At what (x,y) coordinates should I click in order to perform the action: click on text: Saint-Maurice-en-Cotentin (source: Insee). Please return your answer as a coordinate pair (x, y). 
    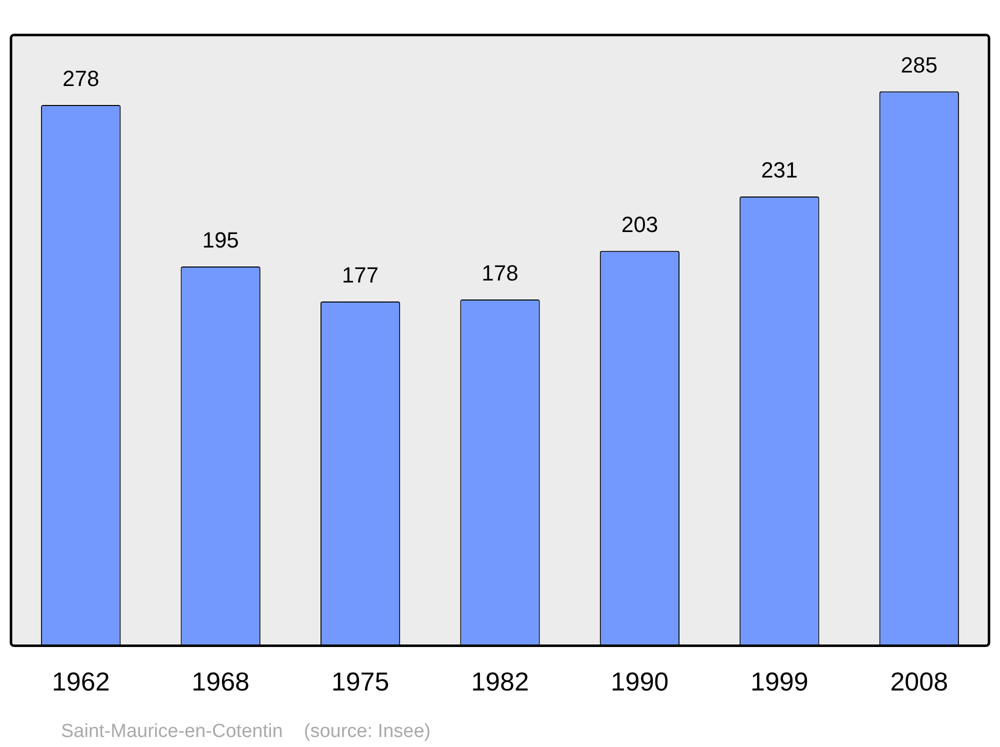
    Looking at the image, I should click on (246, 731).